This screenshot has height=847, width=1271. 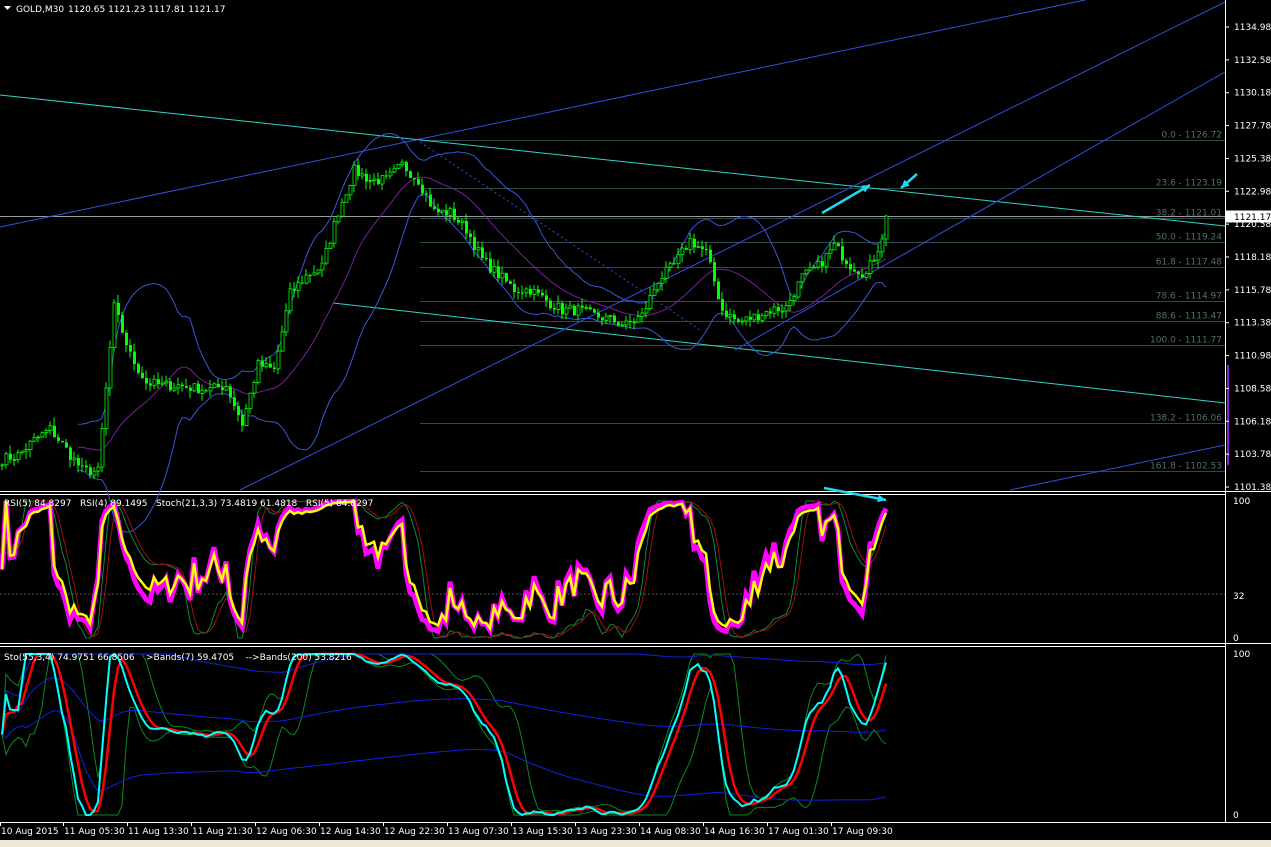 What do you see at coordinates (798, 832) in the screenshot?
I see `time-tick-label: 17 Aug 01:30` at bounding box center [798, 832].